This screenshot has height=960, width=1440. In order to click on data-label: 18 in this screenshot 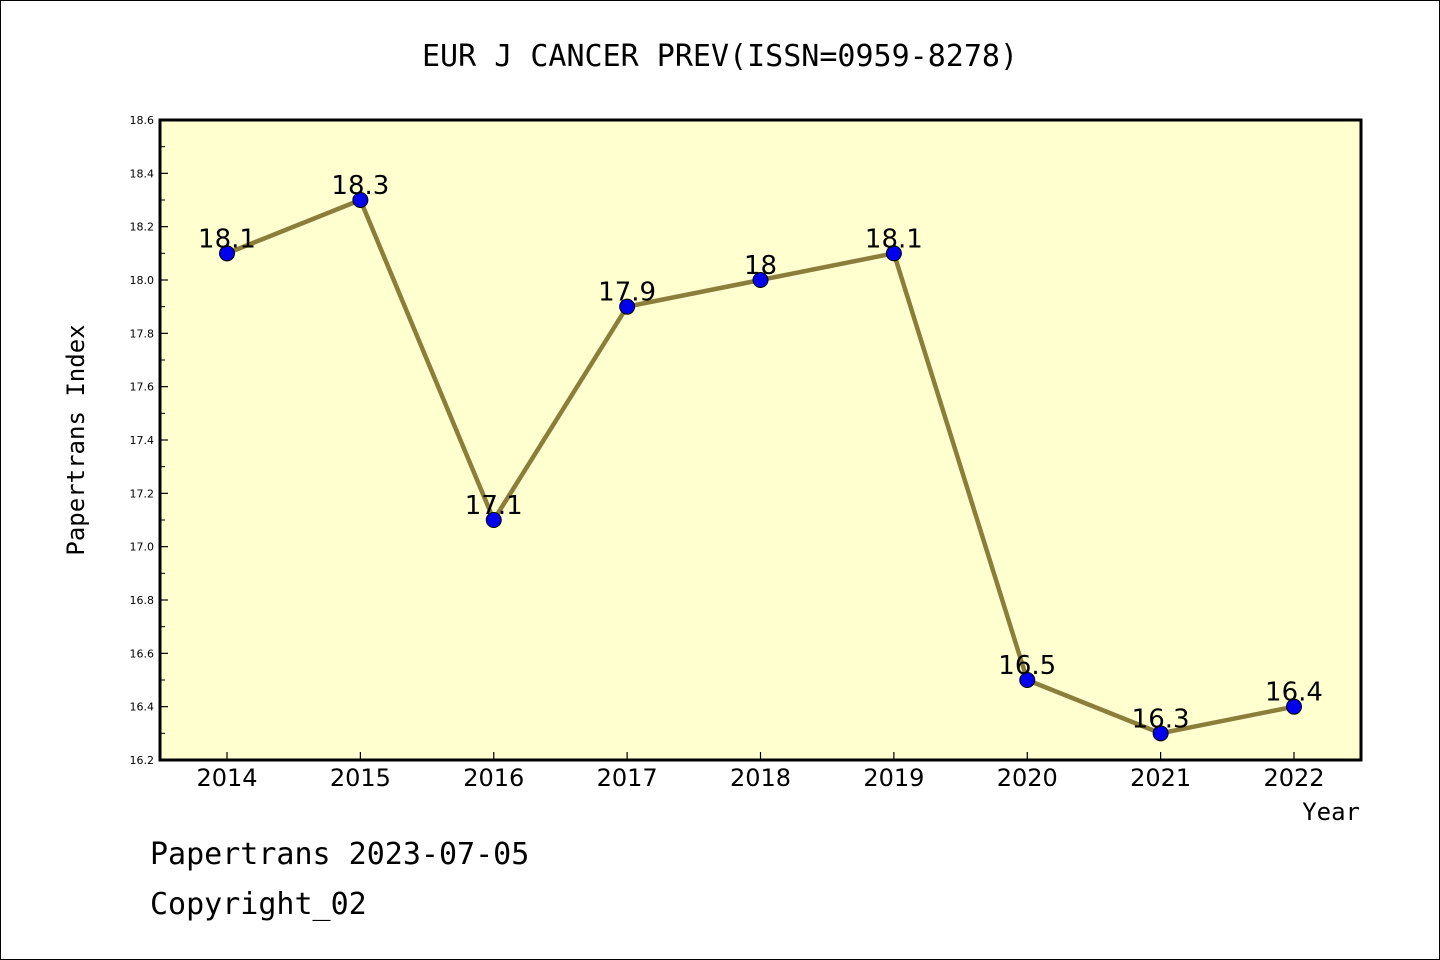, I will do `click(760, 266)`.